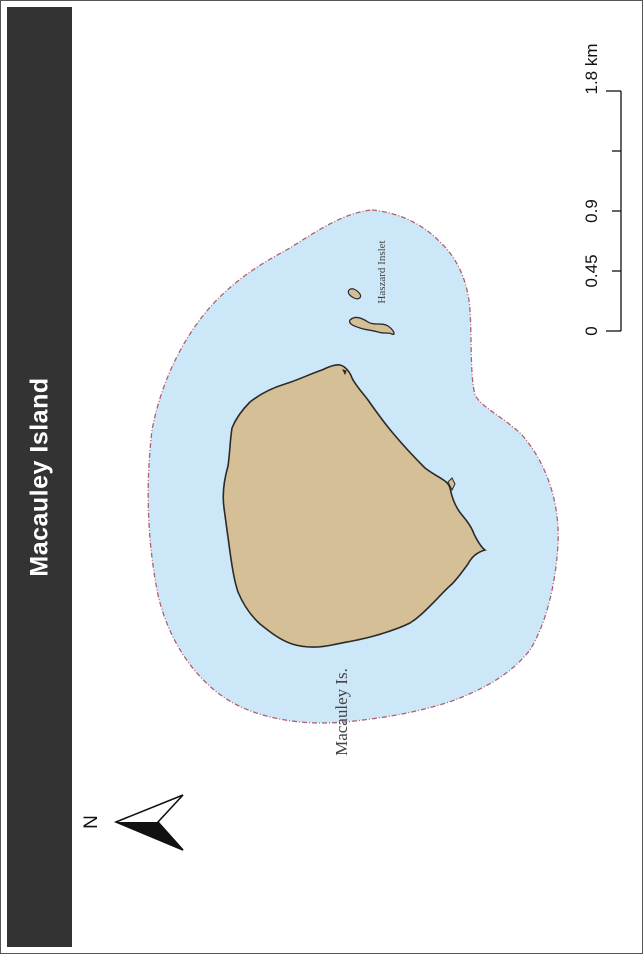 This screenshot has height=954, width=643. Describe the element at coordinates (591, 68) in the screenshot. I see `scale-tick-label: 1.8 km` at that location.